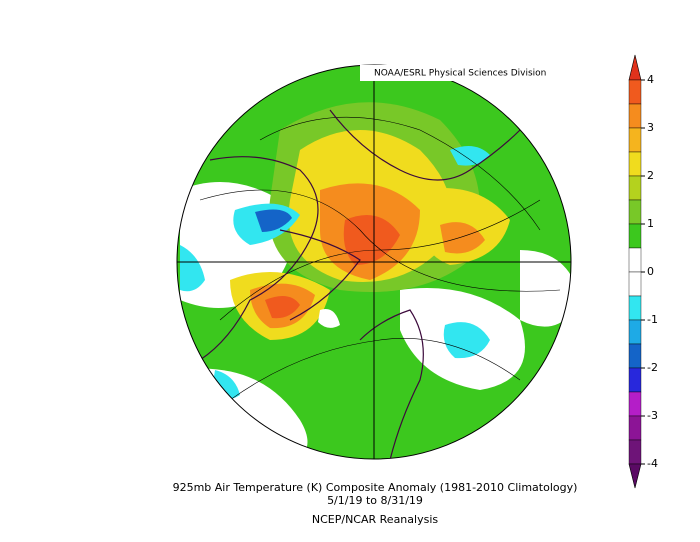 Image resolution: width=700 pixels, height=542 pixels. Describe the element at coordinates (375, 519) in the screenshot. I see `caption-source: NCEP/NCAR Reanalysis` at that location.